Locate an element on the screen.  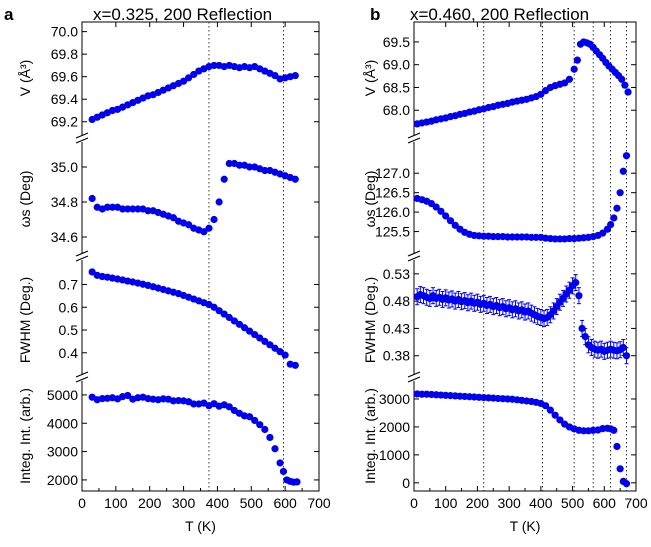
y-tick-label: 0.43 is located at coordinates (396, 328).